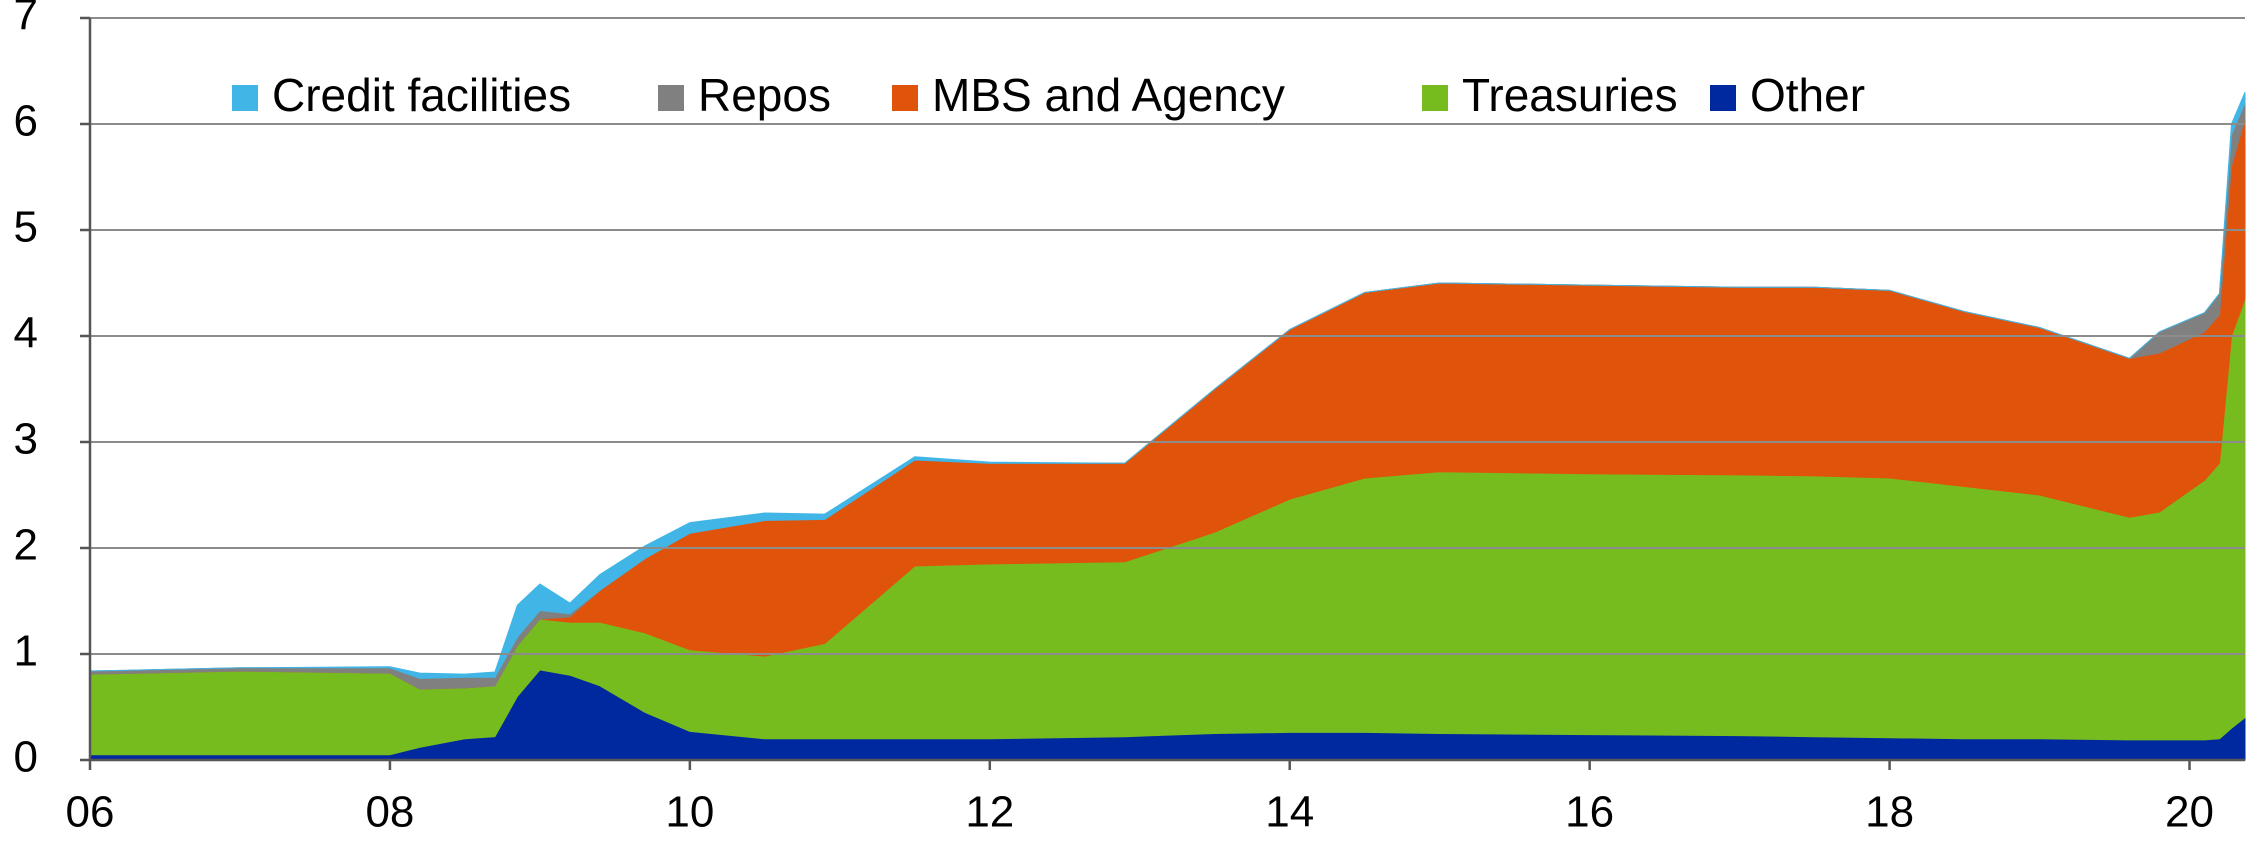 This screenshot has width=2257, height=847. Describe the element at coordinates (389, 812) in the screenshot. I see `x-tick-label: 08` at that location.